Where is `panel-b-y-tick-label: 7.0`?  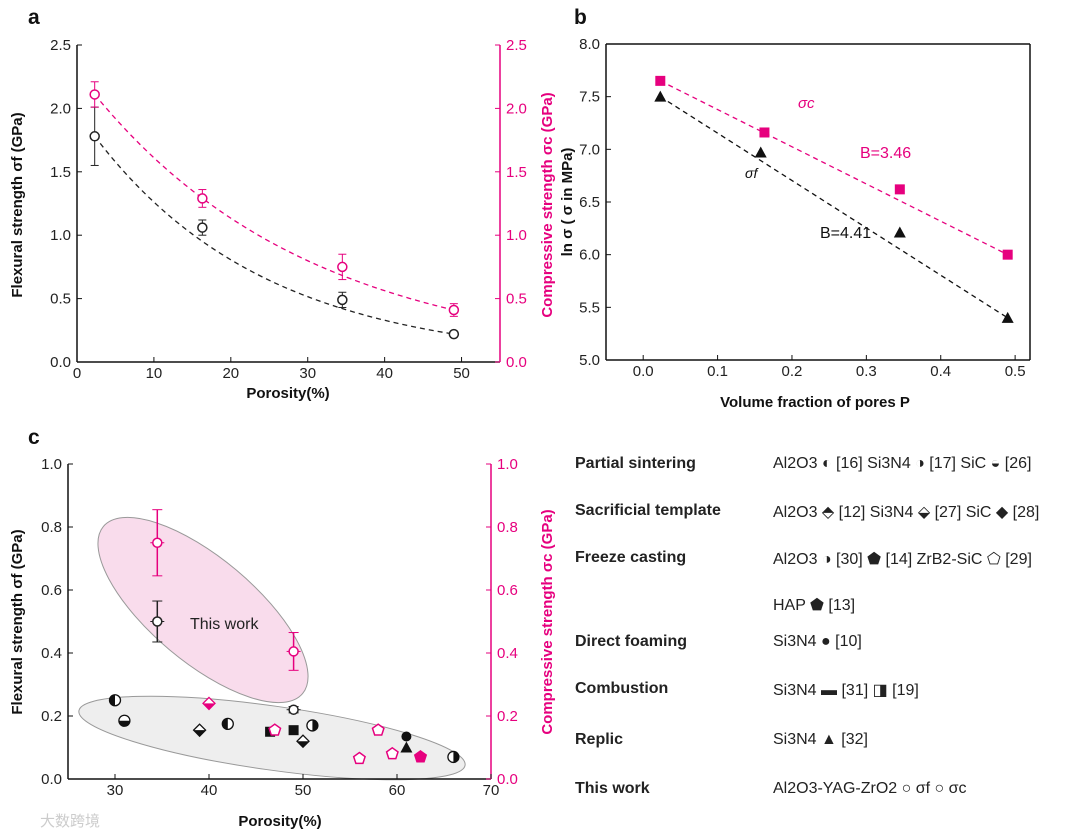 panel-b-y-tick-label: 7.0 is located at coordinates (589, 149).